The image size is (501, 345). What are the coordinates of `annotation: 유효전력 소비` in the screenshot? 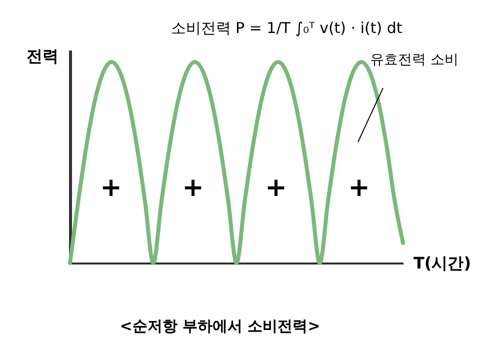 It's located at (414, 60).